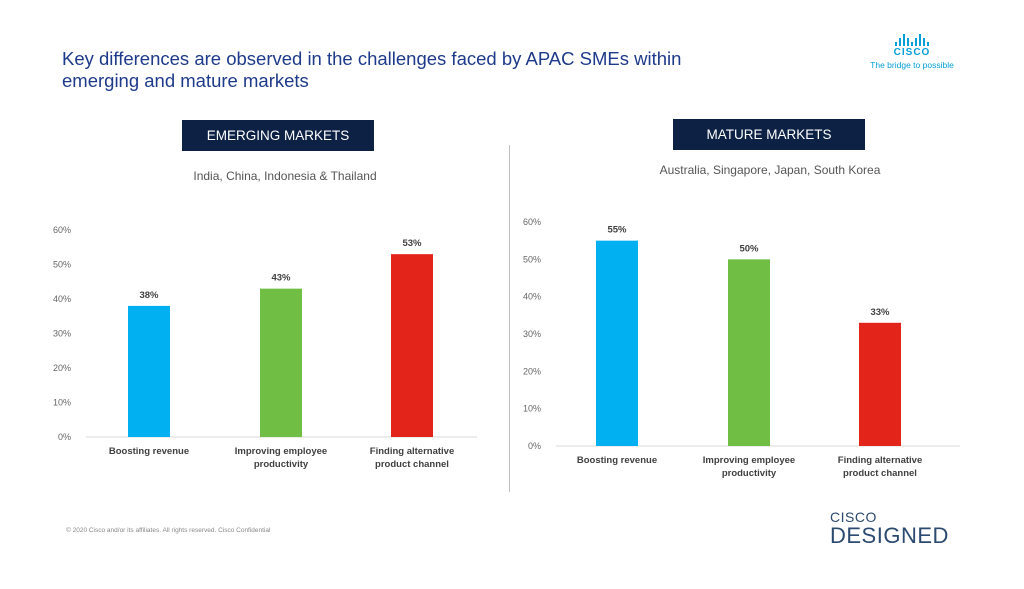  I want to click on section-divider, so click(509, 318).